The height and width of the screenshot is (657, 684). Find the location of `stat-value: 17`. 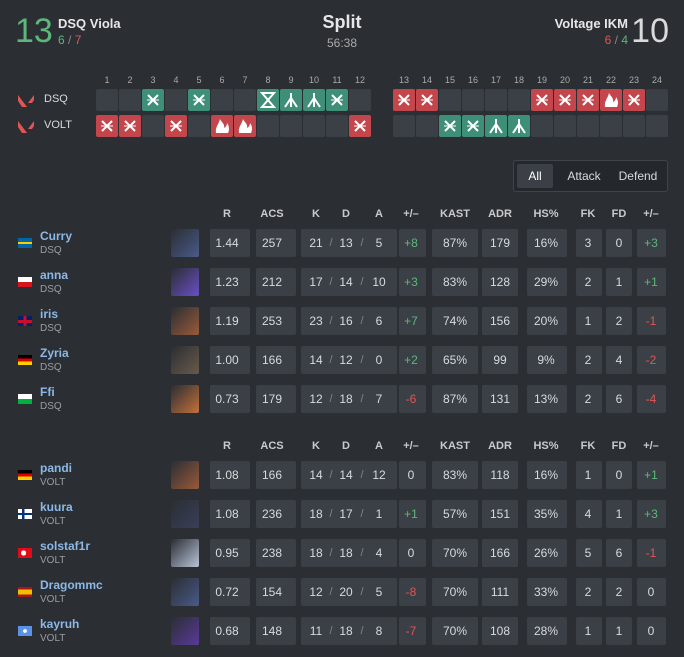

stat-value: 17 is located at coordinates (316, 282).